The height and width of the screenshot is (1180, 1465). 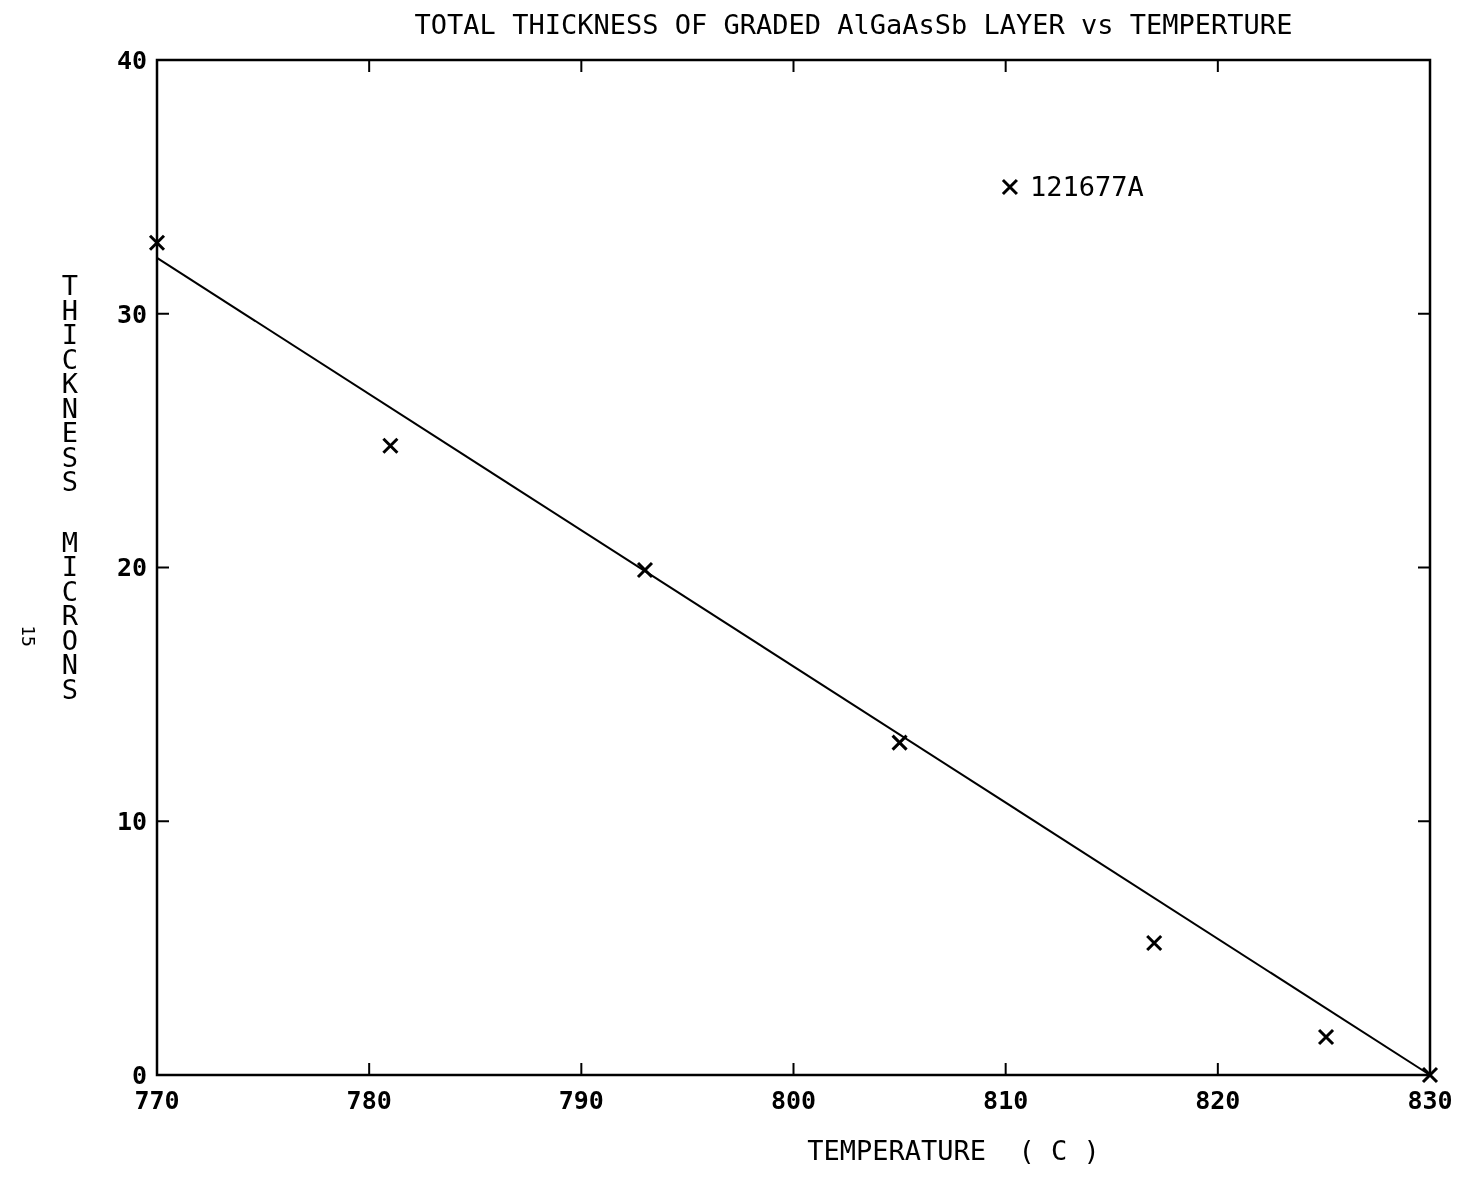 I want to click on y-tick-label: 30, so click(x=131, y=314).